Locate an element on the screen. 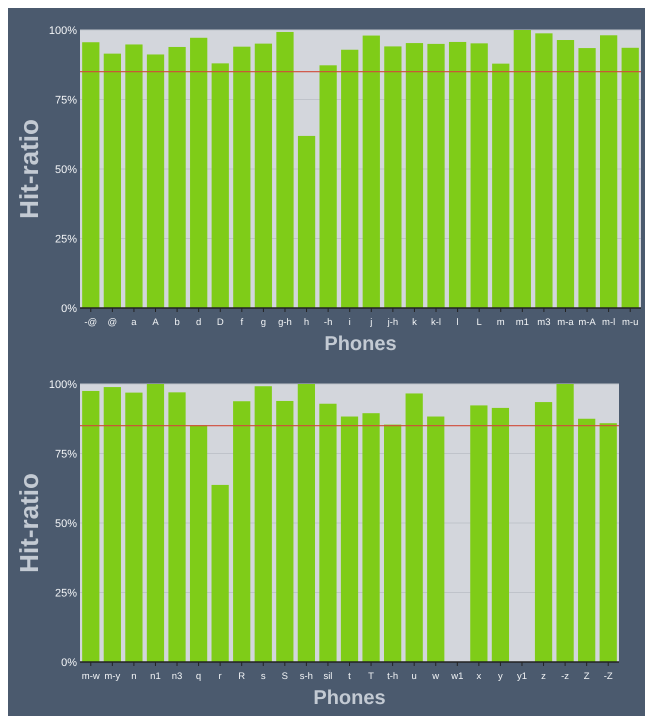 The image size is (645, 717). x-tick-label: L is located at coordinates (479, 322).